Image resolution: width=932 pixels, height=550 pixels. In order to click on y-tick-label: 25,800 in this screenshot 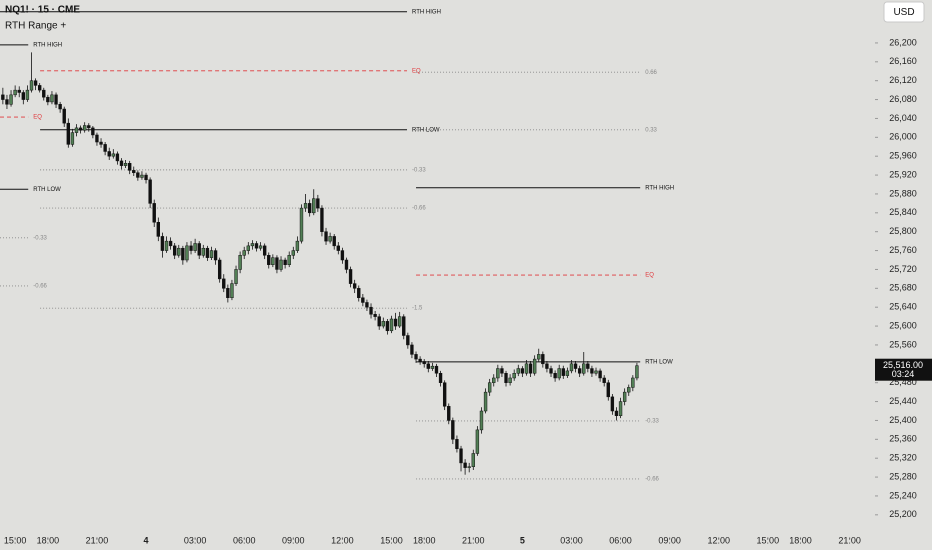, I will do `click(903, 231)`.